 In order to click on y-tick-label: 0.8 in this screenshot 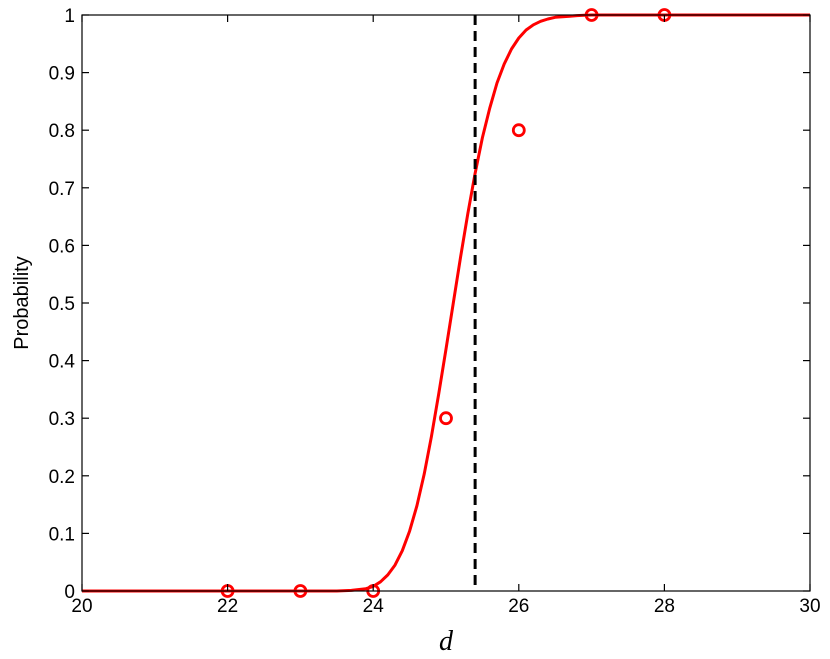, I will do `click(62, 131)`.